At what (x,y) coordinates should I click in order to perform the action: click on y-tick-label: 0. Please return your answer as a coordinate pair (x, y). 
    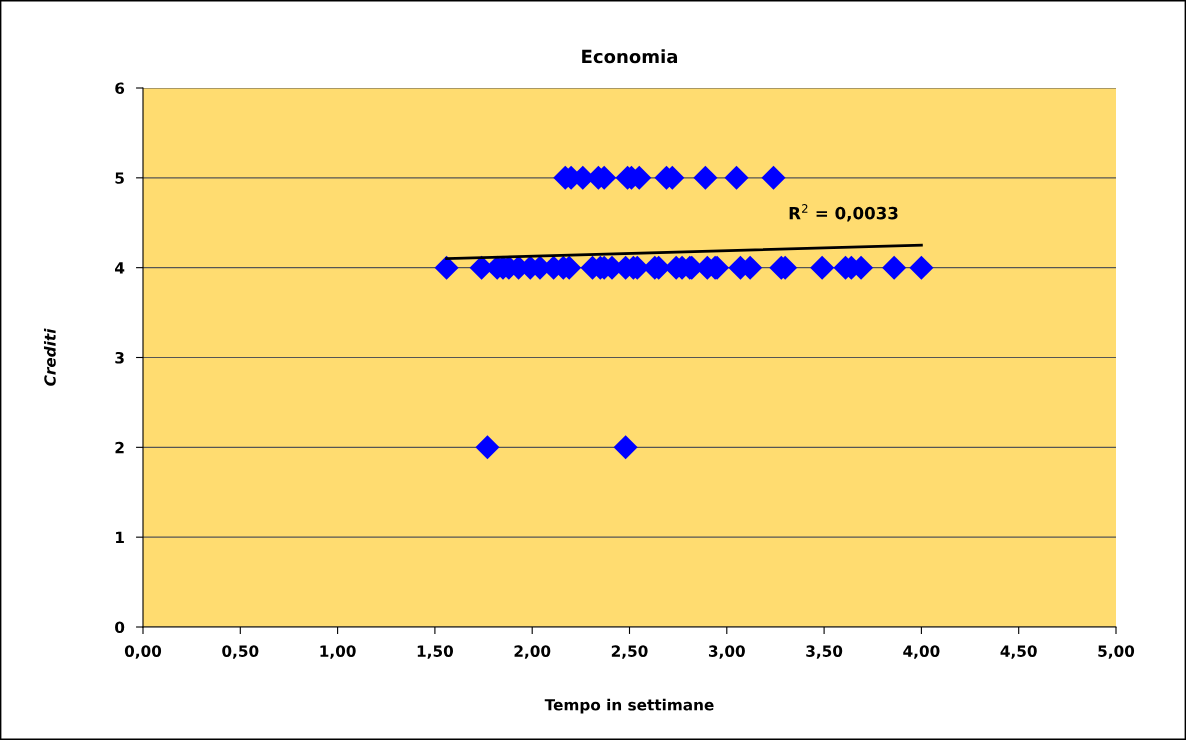
    Looking at the image, I should click on (120, 627).